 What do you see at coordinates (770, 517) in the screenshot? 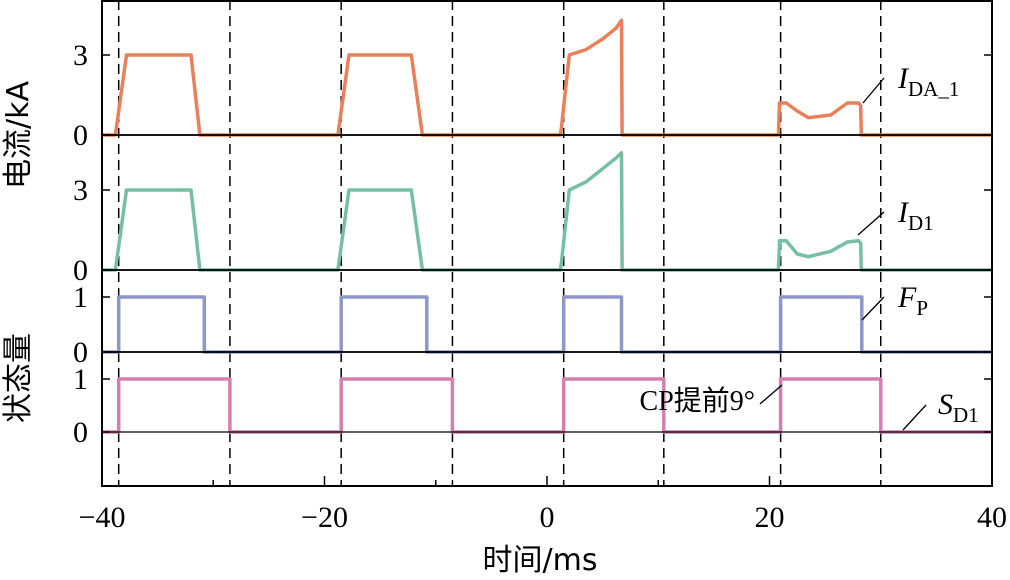
I see `x-tick-label: 20` at bounding box center [770, 517].